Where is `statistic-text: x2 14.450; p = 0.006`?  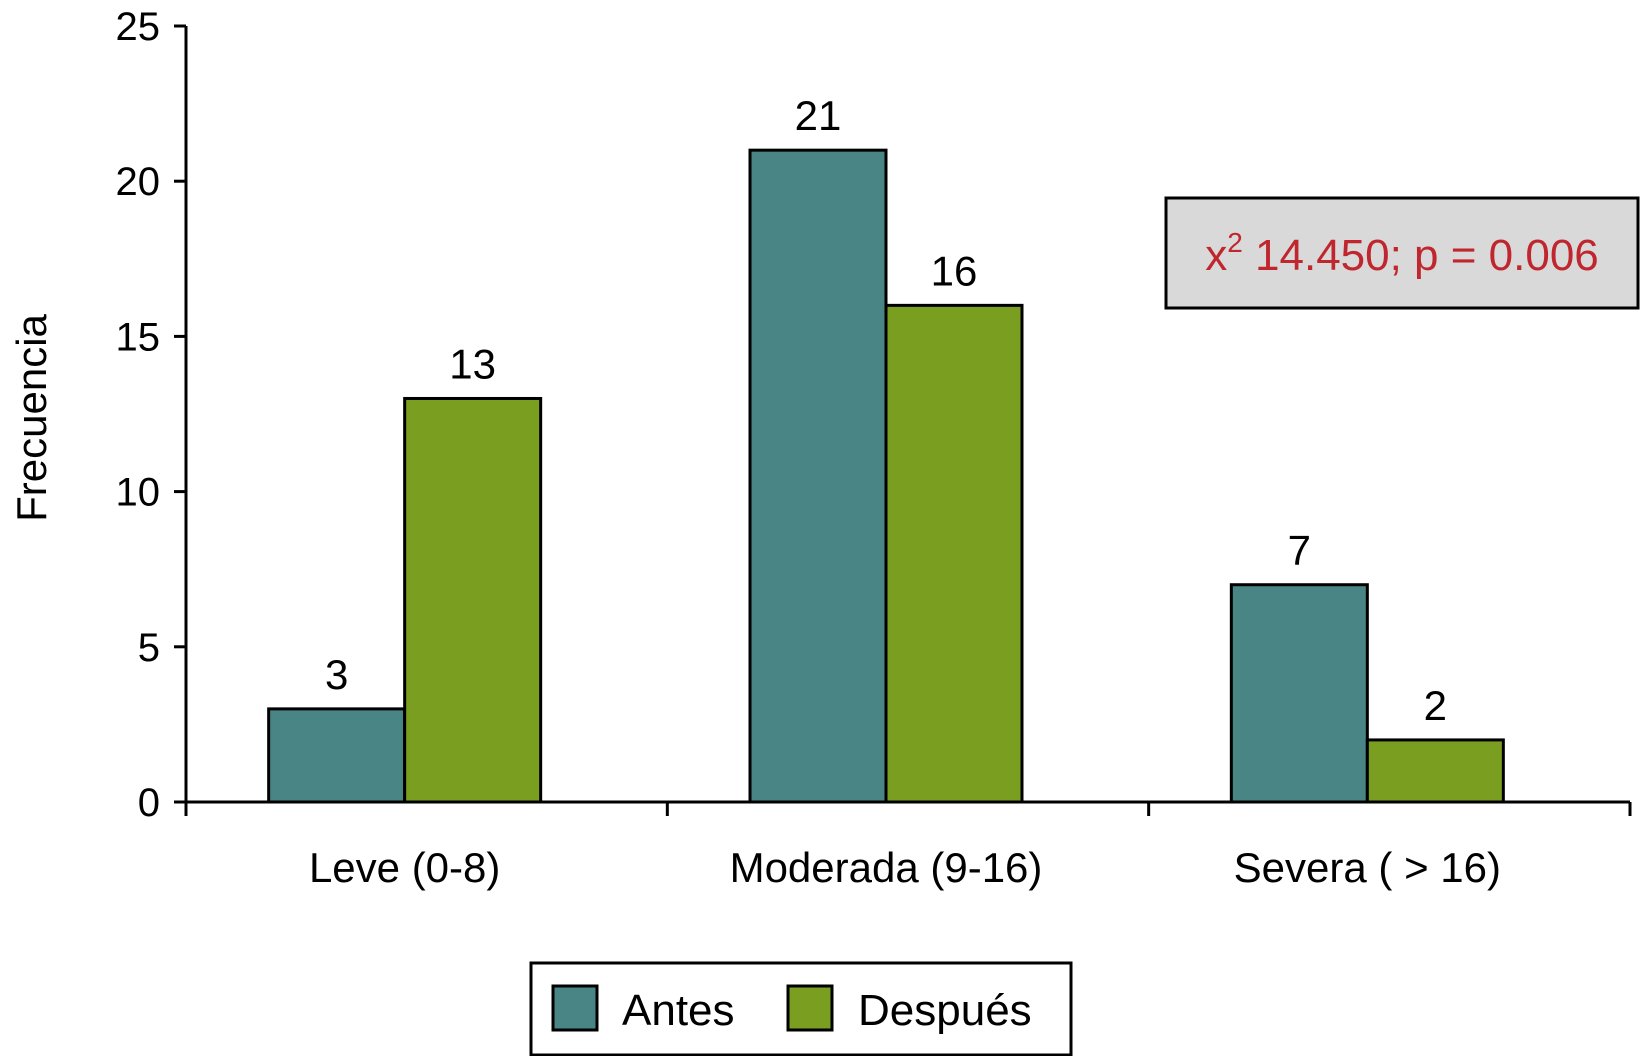
statistic-text: x2 14.450; p = 0.006 is located at coordinates (1402, 253).